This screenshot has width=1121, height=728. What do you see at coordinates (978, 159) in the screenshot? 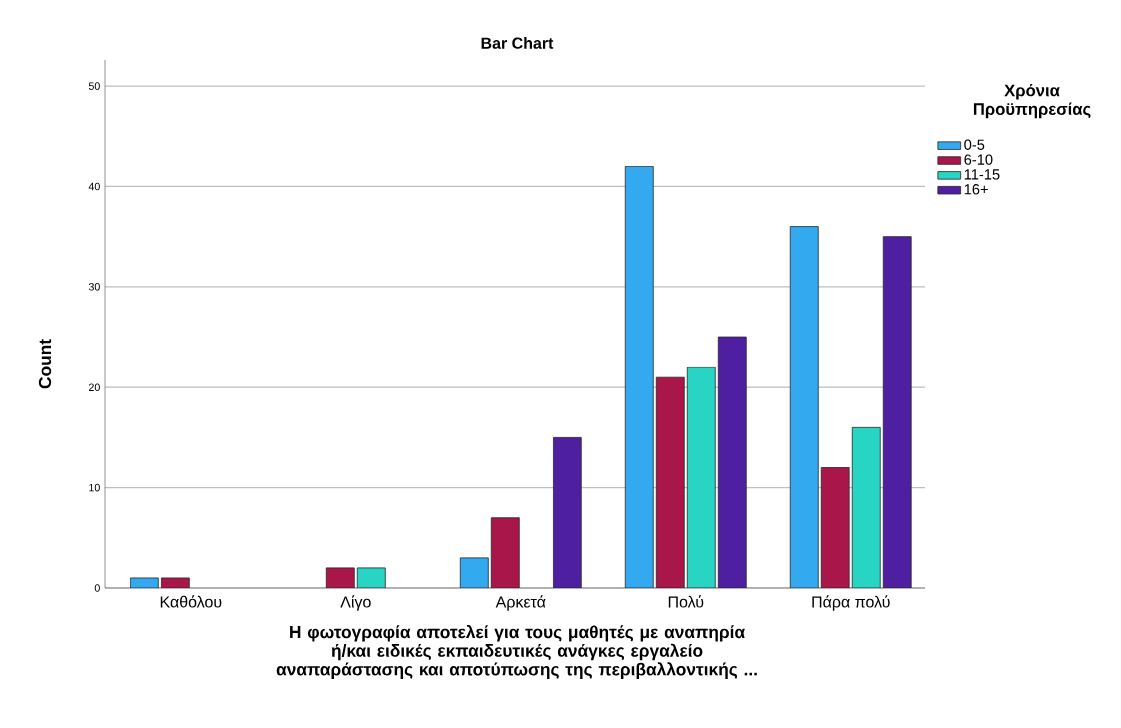
I see `legend-label: 6-10` at bounding box center [978, 159].